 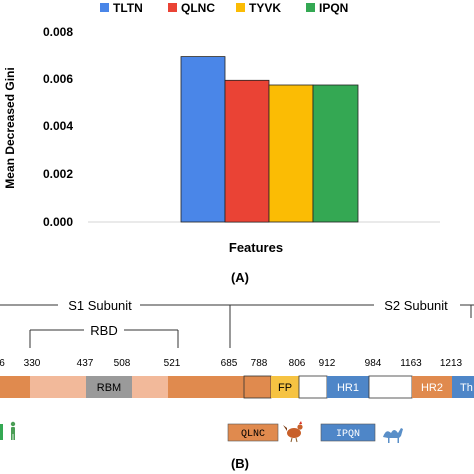 I want to click on position-685: 685, so click(x=229, y=363).